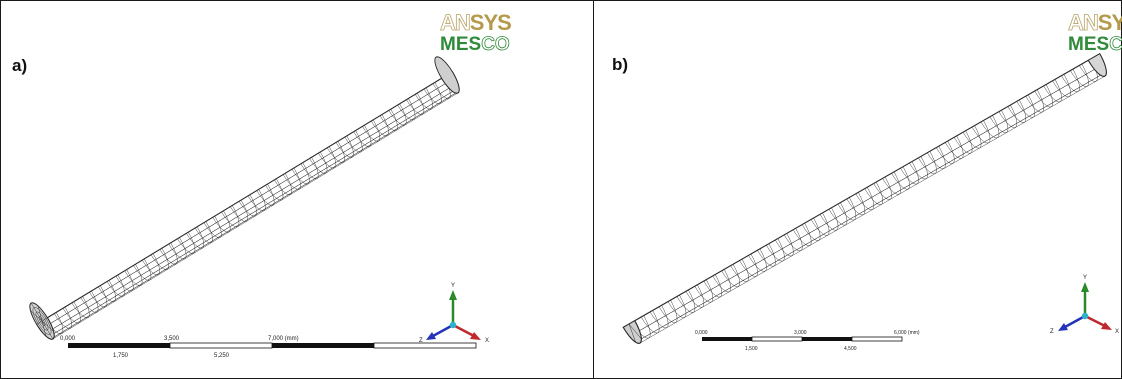  Describe the element at coordinates (620, 64) in the screenshot. I see `panel-label: b)` at that location.